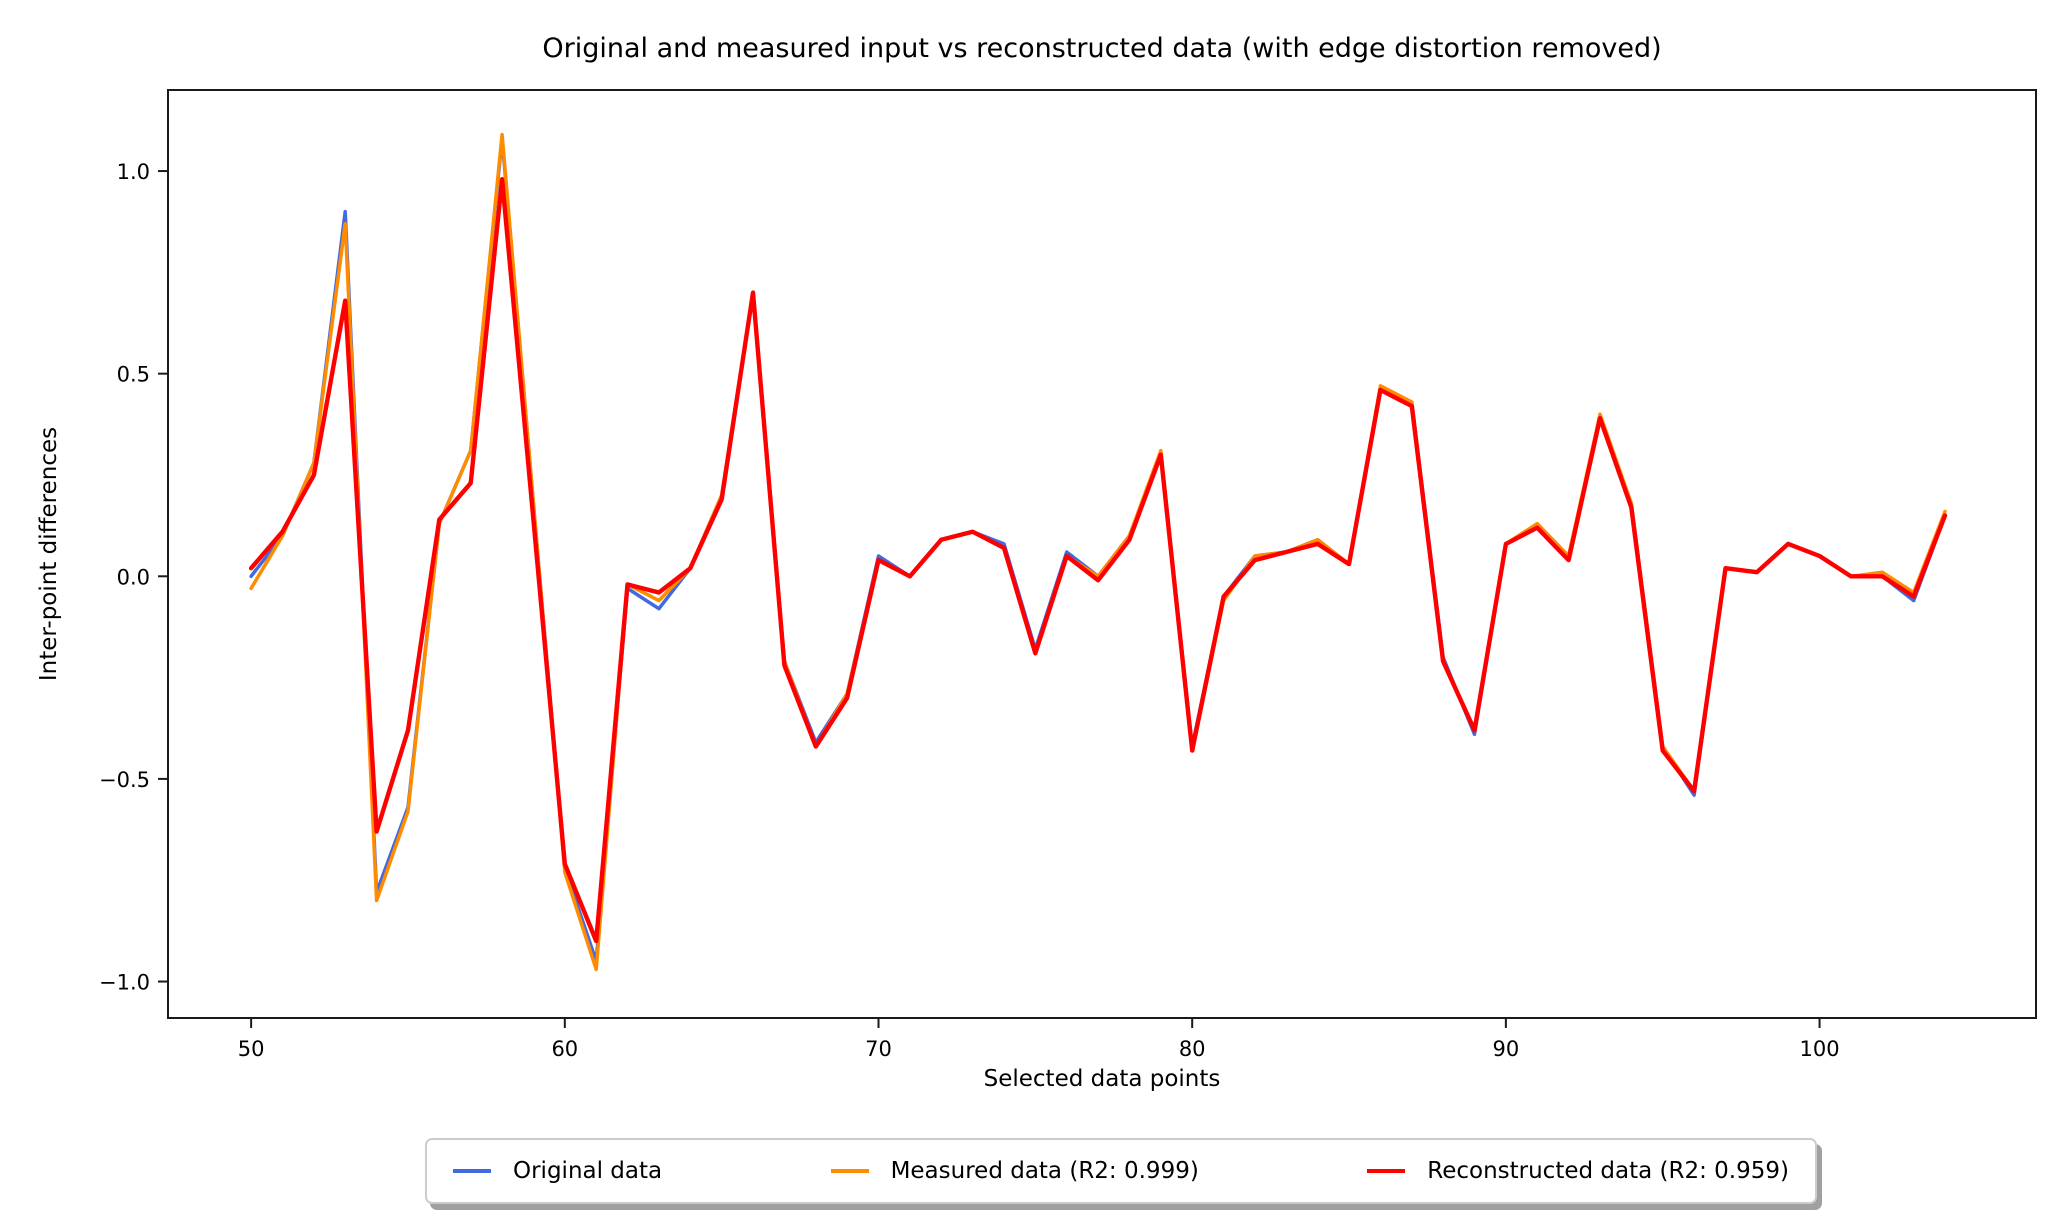 This screenshot has height=1221, width=2068. Describe the element at coordinates (124, 780) in the screenshot. I see `y-tick-label: −0.5` at that location.